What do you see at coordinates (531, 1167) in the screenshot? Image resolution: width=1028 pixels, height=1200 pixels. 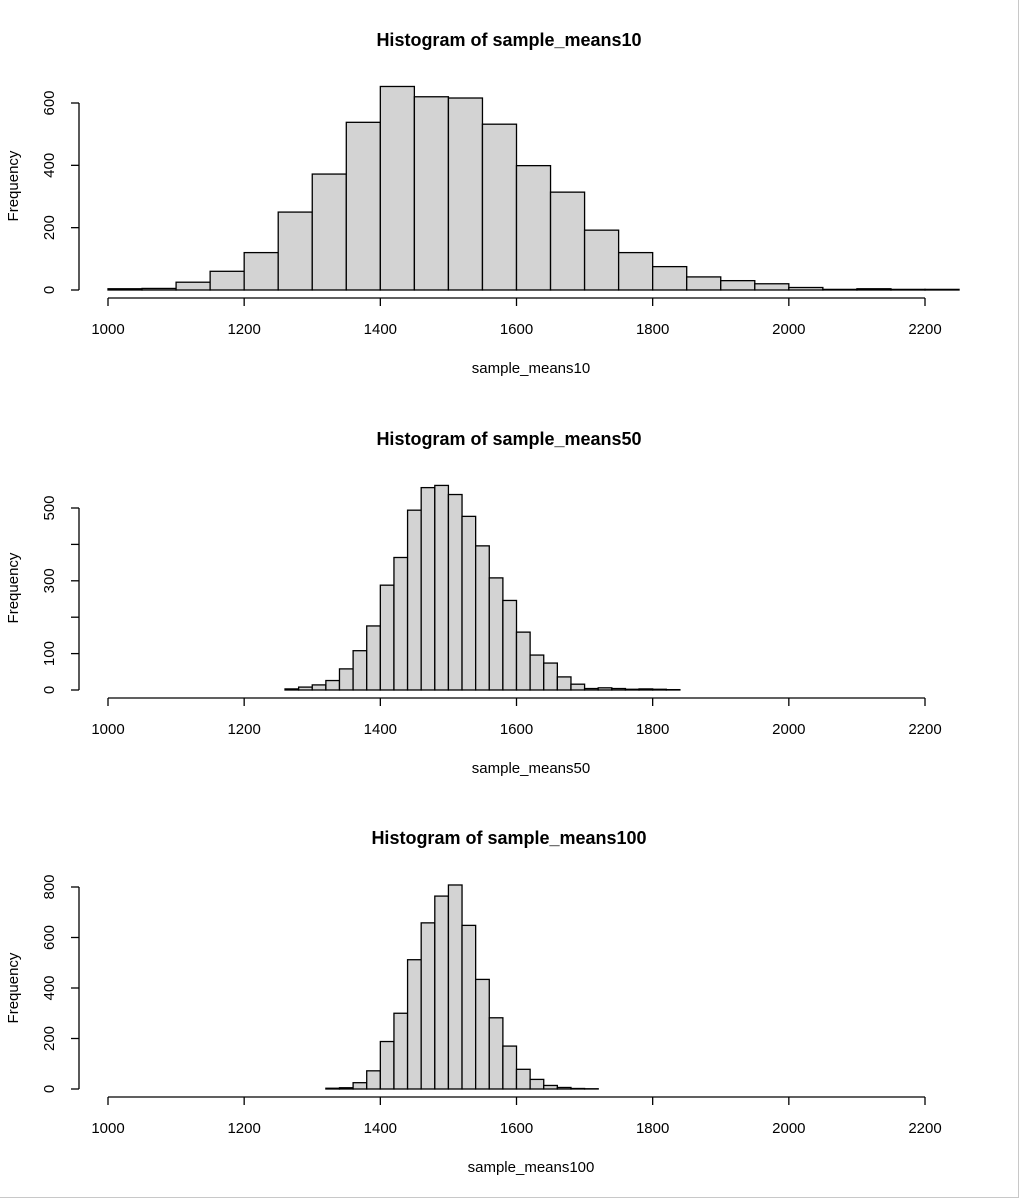 I see `x-axis-label: sample_means100` at bounding box center [531, 1167].